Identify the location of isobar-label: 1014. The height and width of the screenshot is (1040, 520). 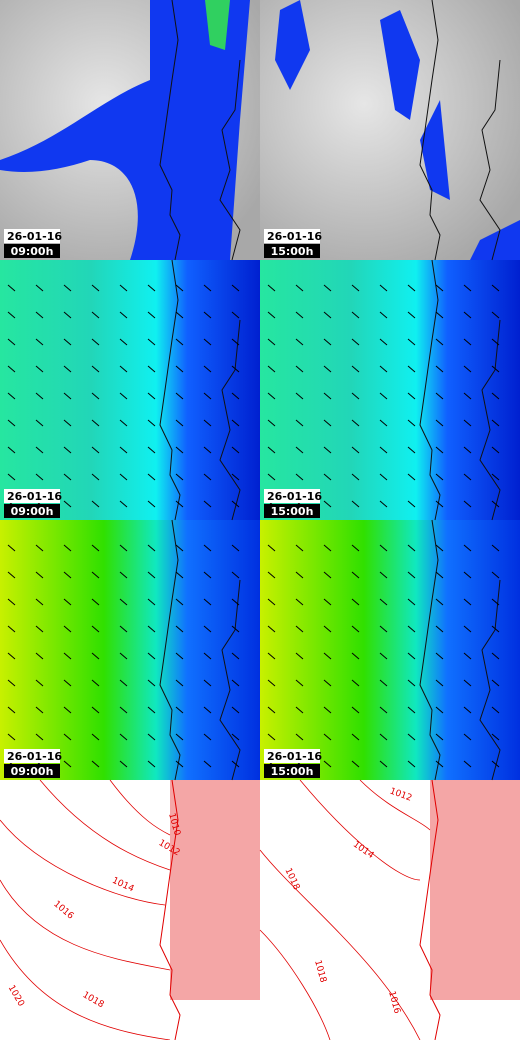
(363, 850).